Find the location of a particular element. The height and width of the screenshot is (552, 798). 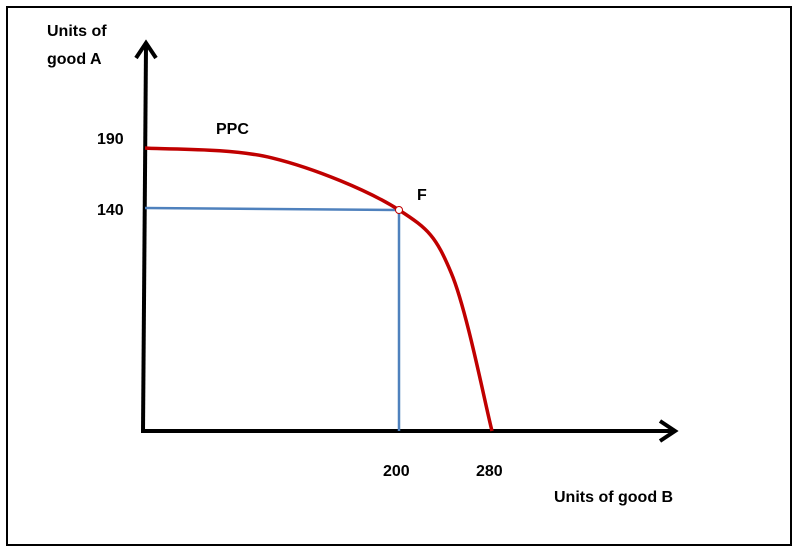

x-tick-label-200: 200 is located at coordinates (396, 471).